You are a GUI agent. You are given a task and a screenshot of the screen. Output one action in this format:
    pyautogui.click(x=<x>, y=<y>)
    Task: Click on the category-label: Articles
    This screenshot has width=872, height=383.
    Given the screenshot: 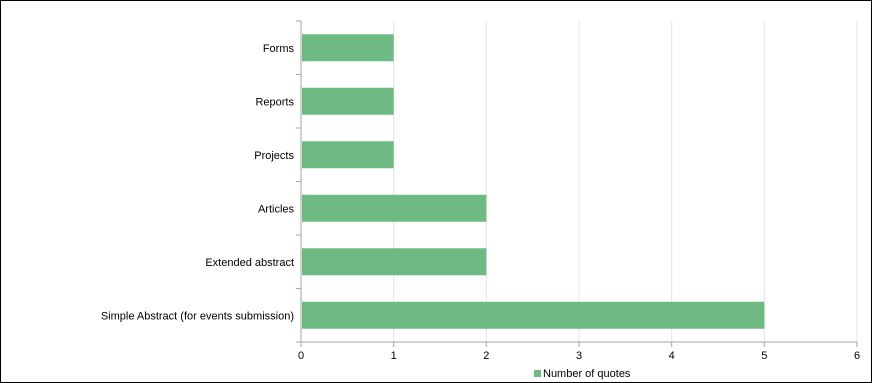 What is the action you would take?
    pyautogui.click(x=276, y=209)
    